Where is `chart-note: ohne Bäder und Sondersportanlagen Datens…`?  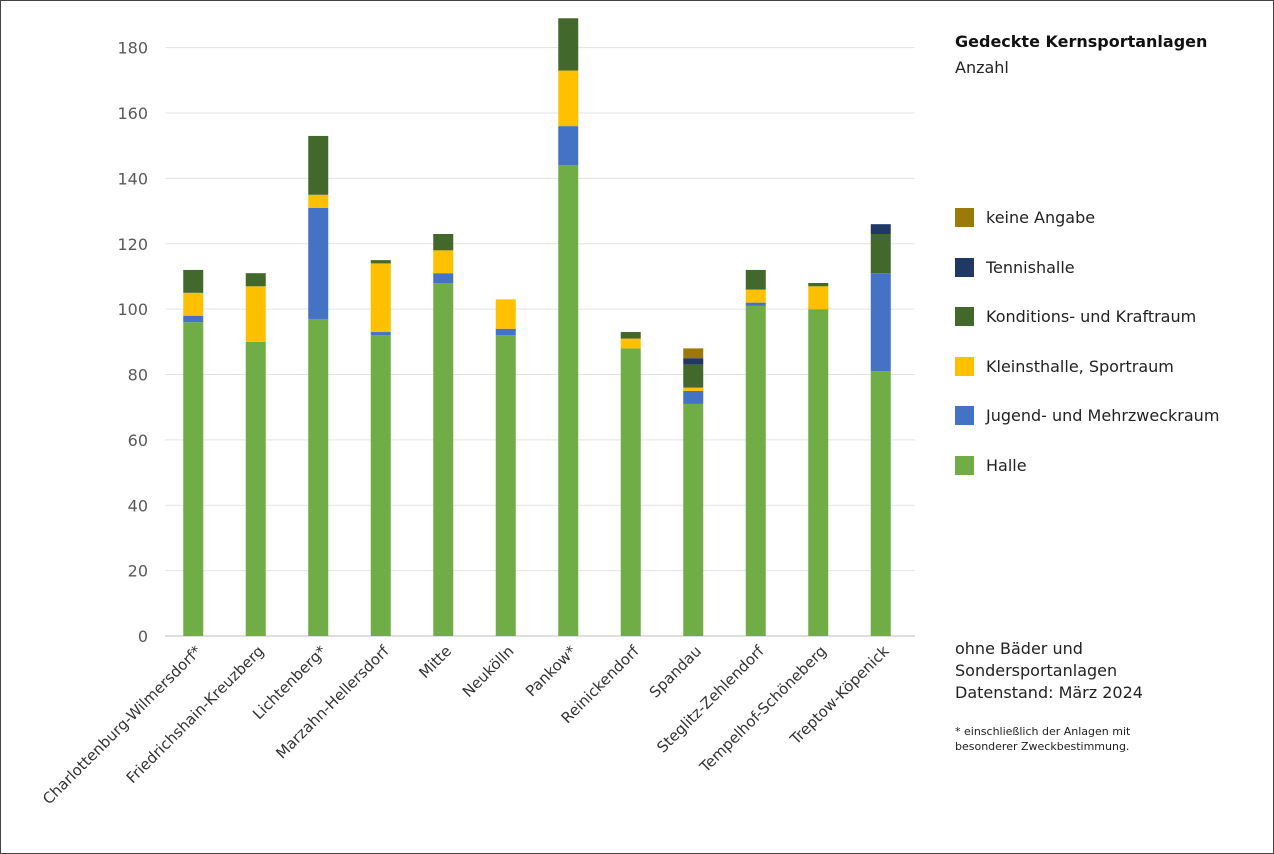
chart-note: ohne Bäder und Sondersportanlagen Datens… is located at coordinates (1110, 671).